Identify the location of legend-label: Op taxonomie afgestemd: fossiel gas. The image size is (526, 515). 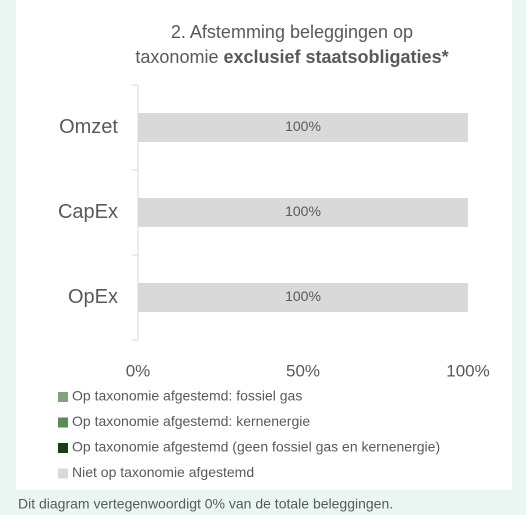
(187, 396).